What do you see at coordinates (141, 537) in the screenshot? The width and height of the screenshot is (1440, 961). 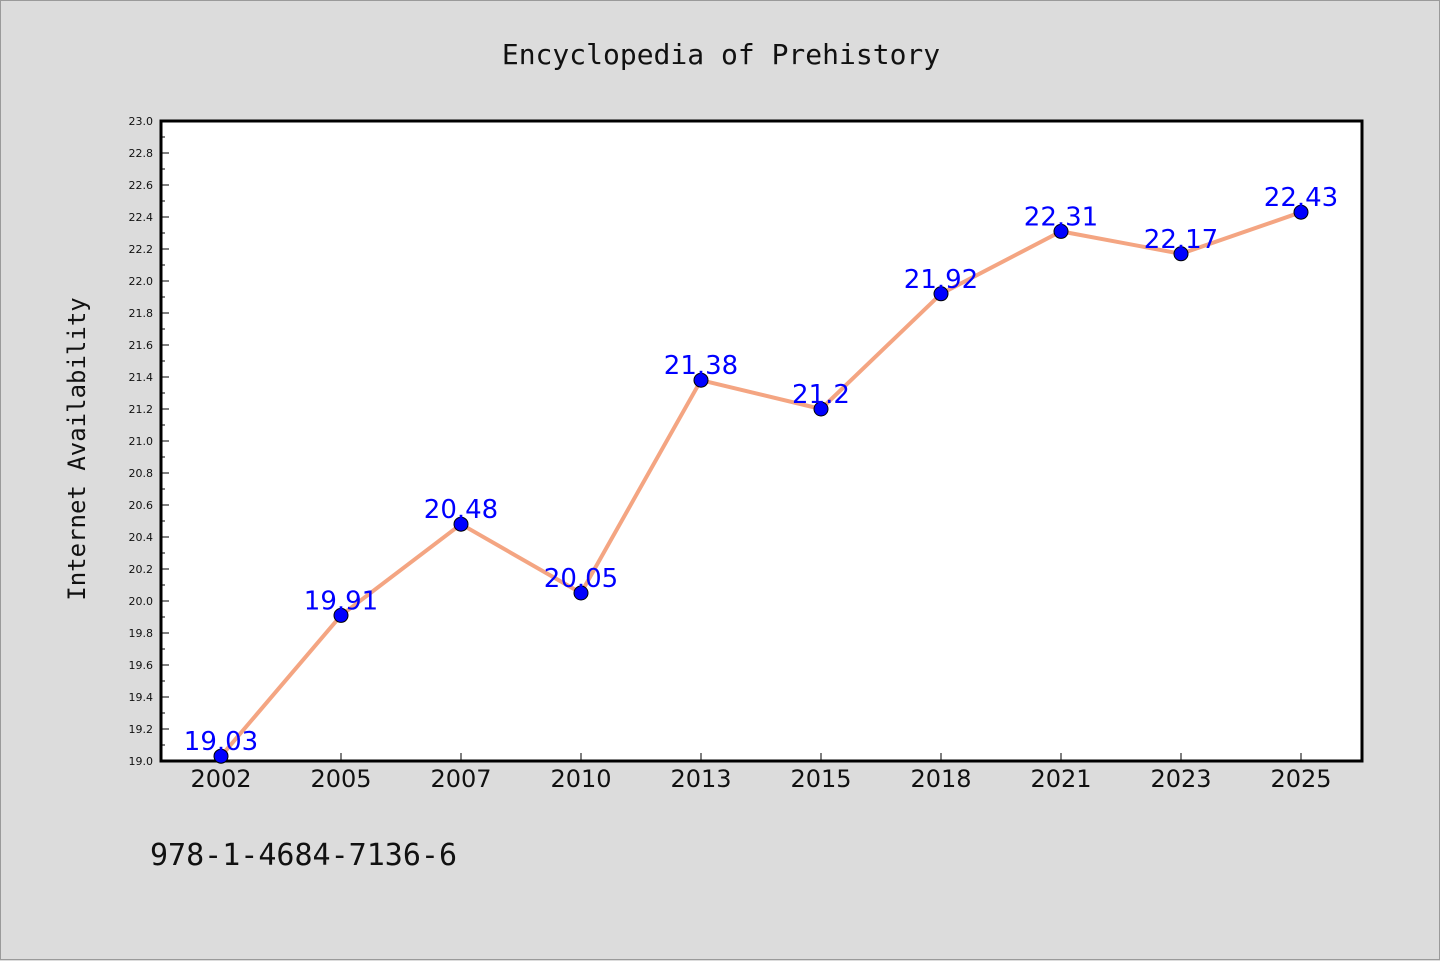 I see `y-tick-label: 20.4` at bounding box center [141, 537].